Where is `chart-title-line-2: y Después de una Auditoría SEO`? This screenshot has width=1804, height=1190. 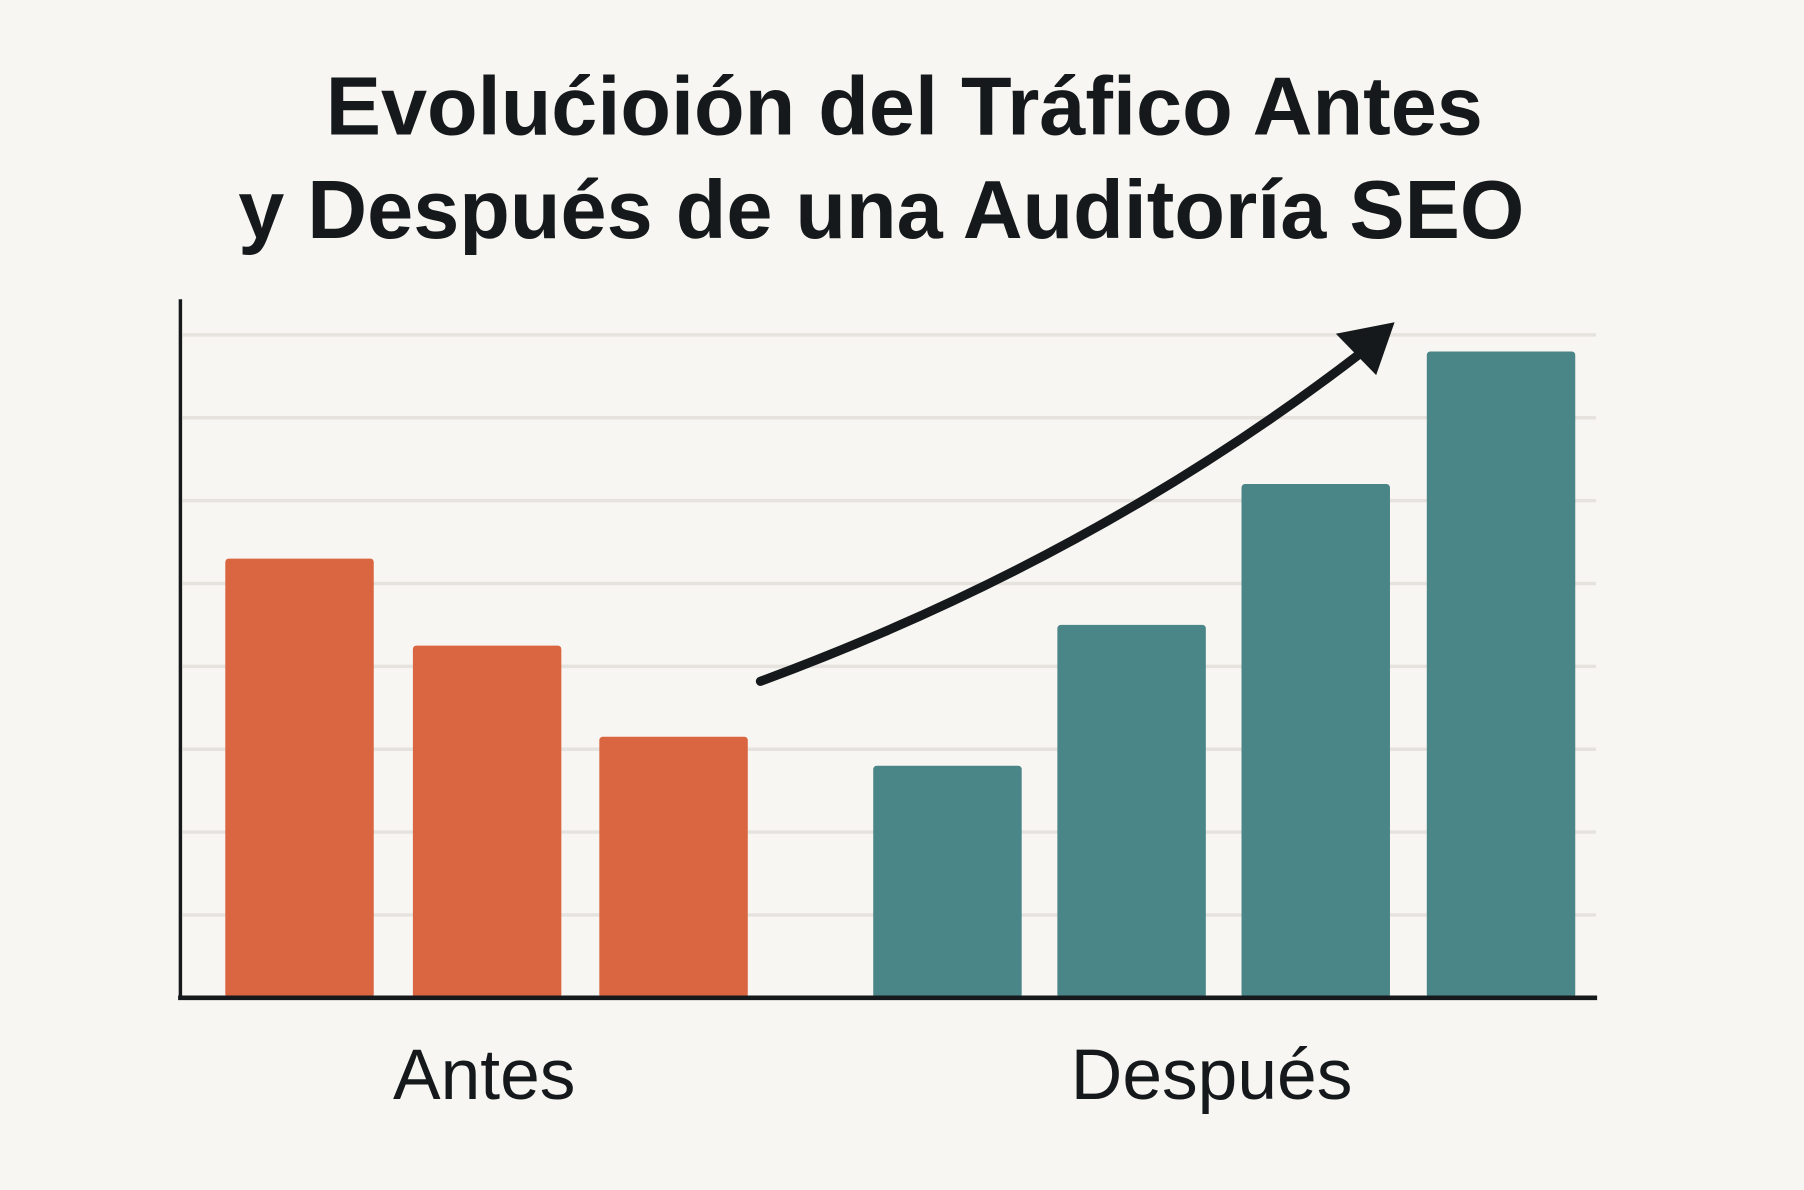 chart-title-line-2: y Después de una Auditoría SEO is located at coordinates (881, 209).